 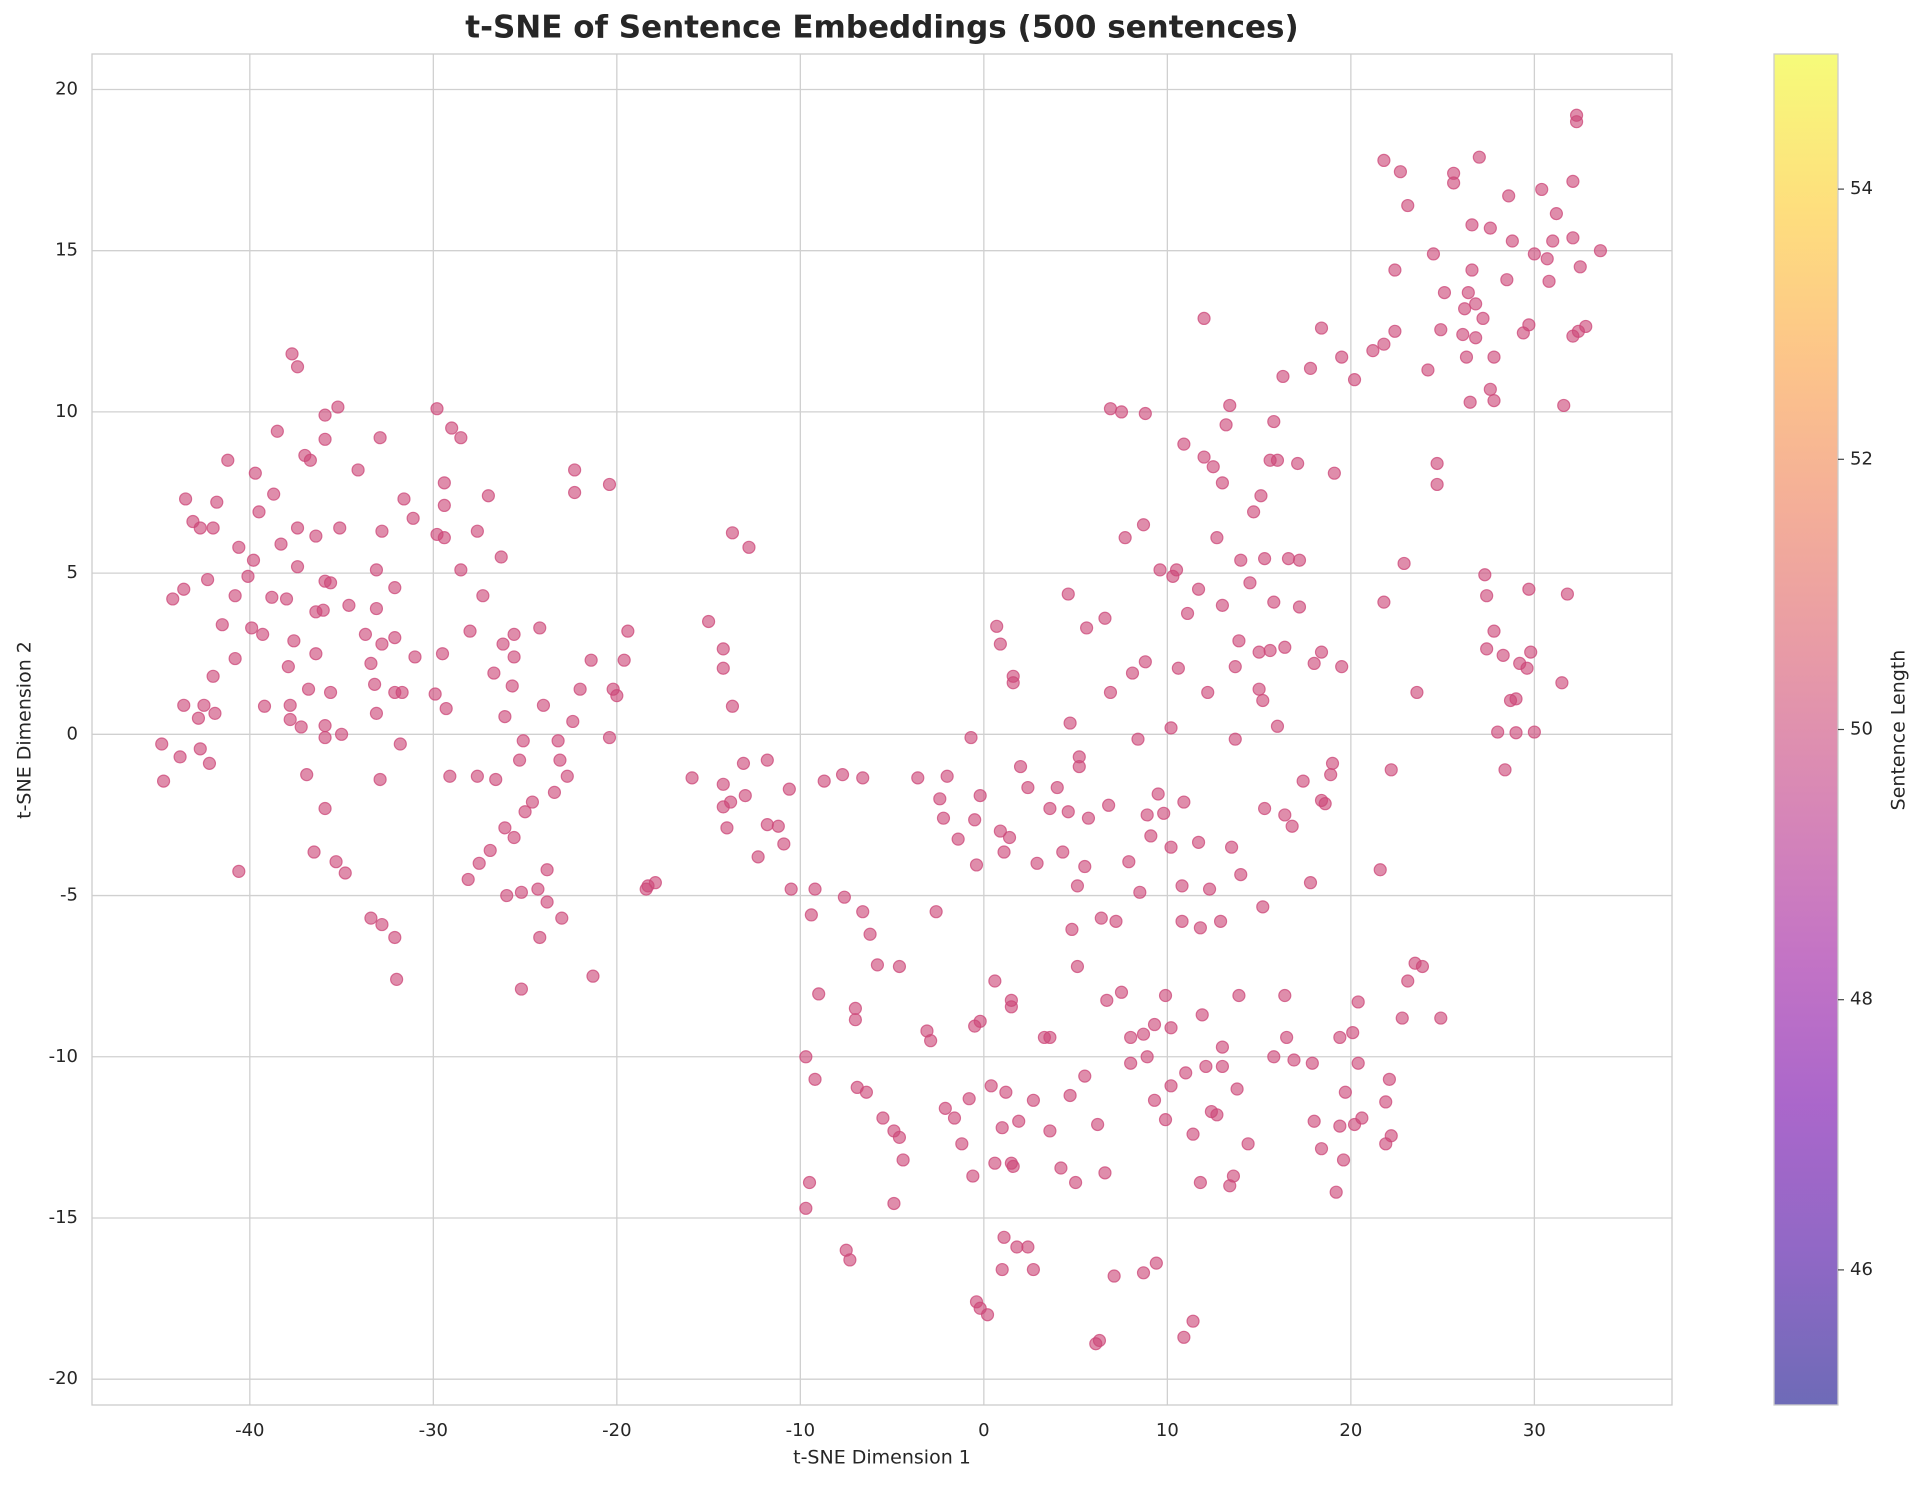 What do you see at coordinates (1861, 458) in the screenshot?
I see `colorbar-tick-label: 52` at bounding box center [1861, 458].